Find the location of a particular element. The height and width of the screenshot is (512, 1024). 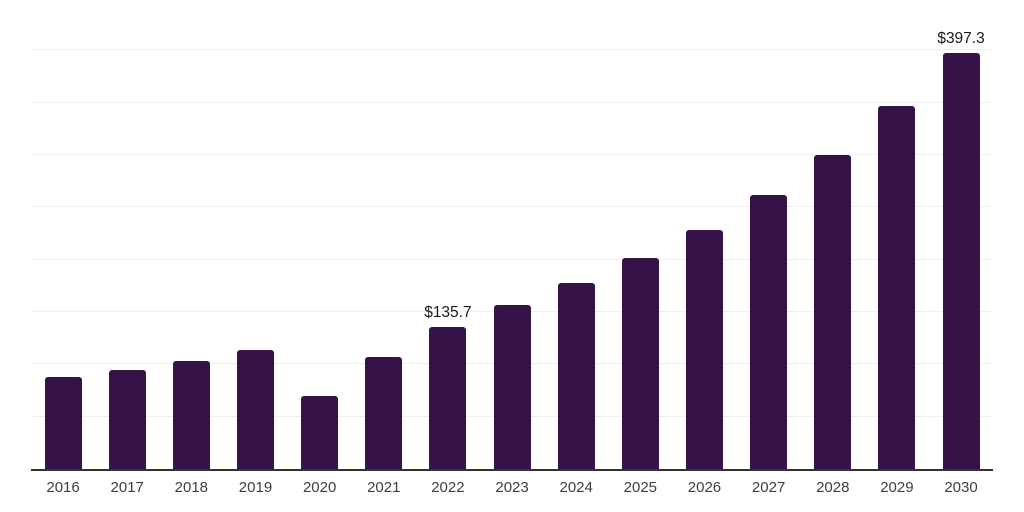

x-tick-2029: 2029 is located at coordinates (897, 487).